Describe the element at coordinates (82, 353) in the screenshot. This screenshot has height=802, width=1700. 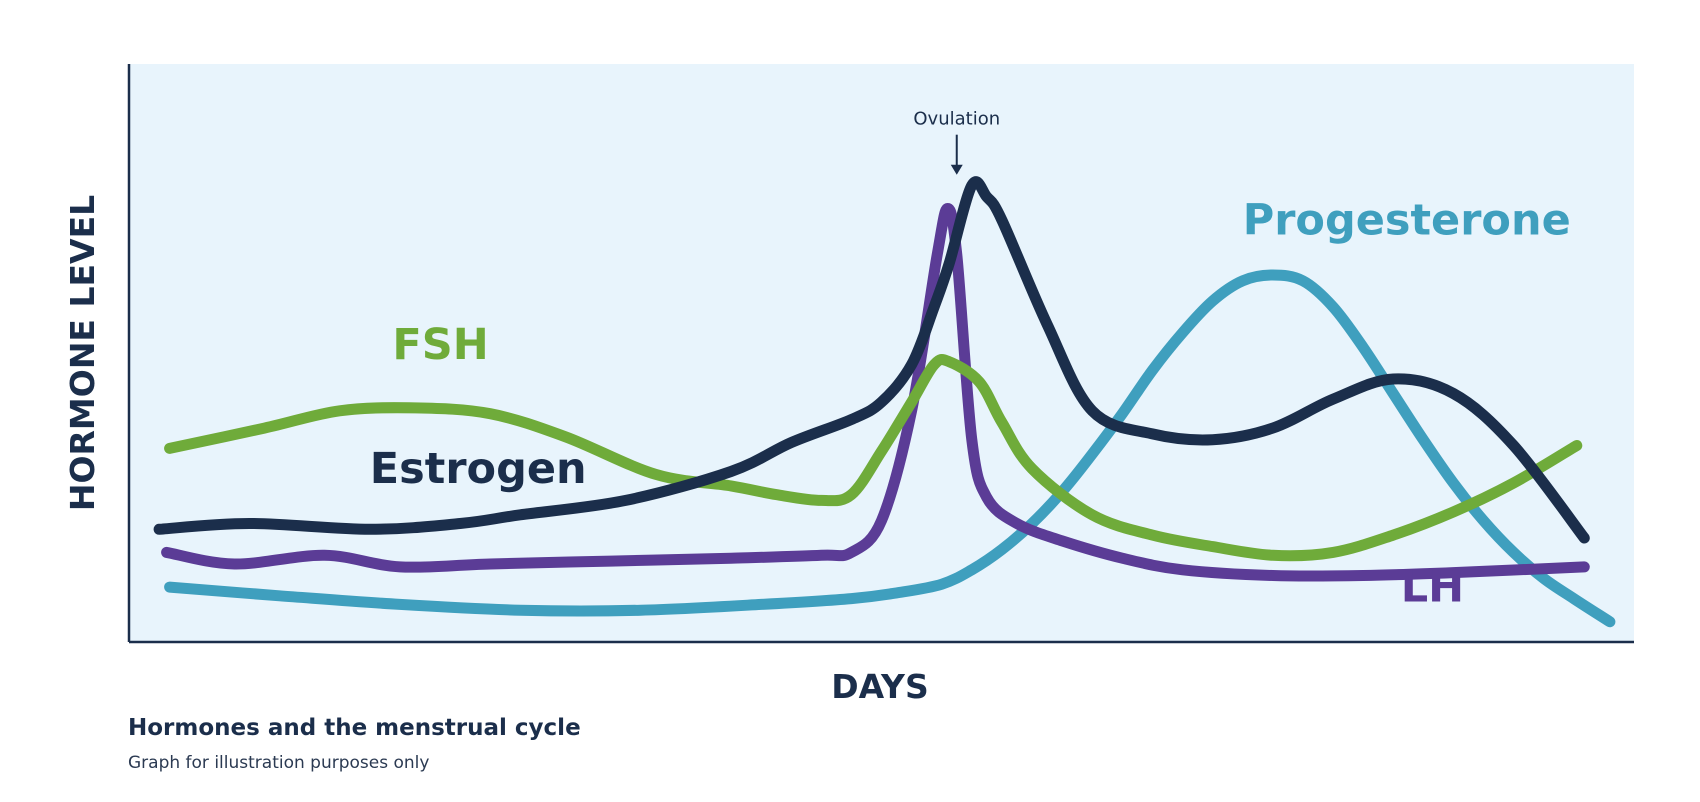
I see `y-axis-title: HORMONE LEVEL` at that location.